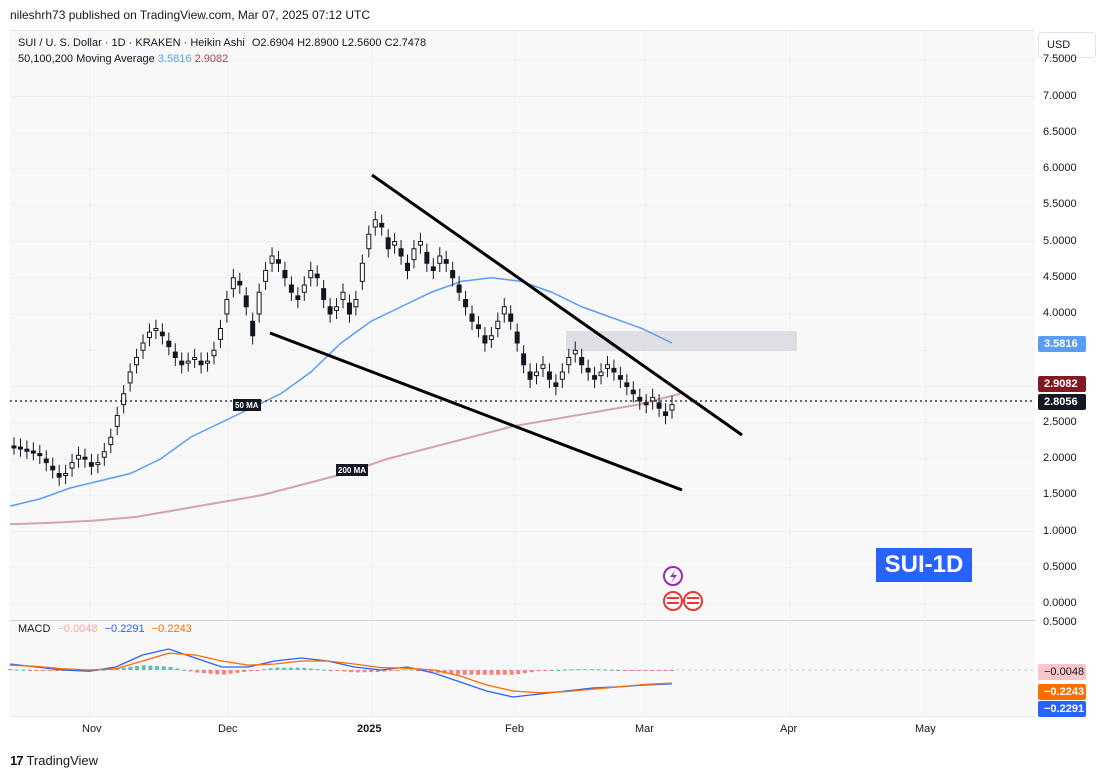 This screenshot has height=777, width=1107. What do you see at coordinates (673, 576) in the screenshot?
I see `lightning-event-icon` at bounding box center [673, 576].